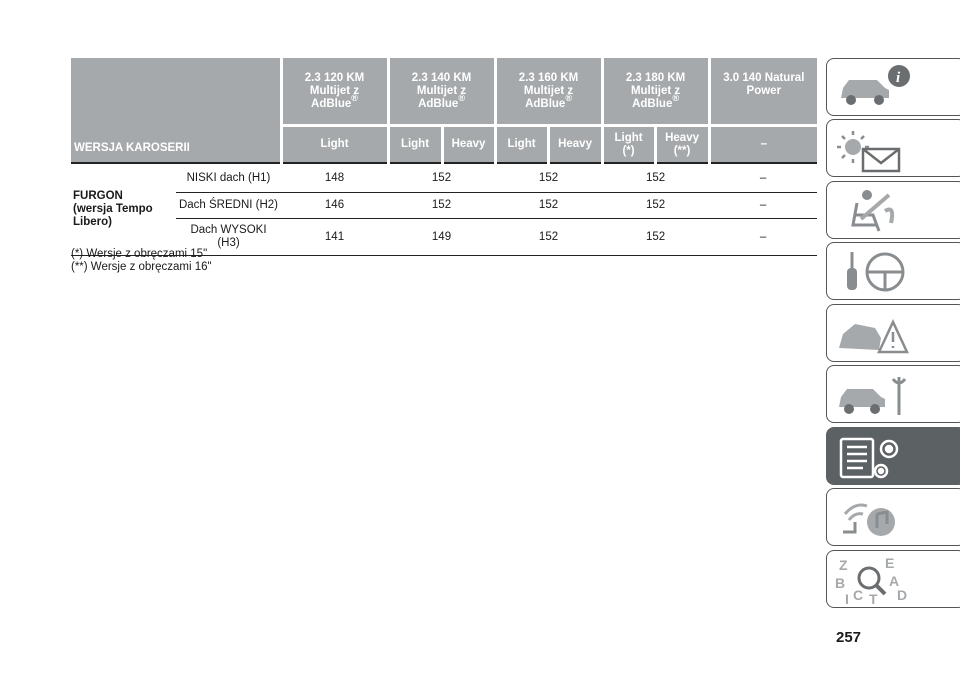  What do you see at coordinates (849, 637) in the screenshot?
I see `page-number: 257` at bounding box center [849, 637].